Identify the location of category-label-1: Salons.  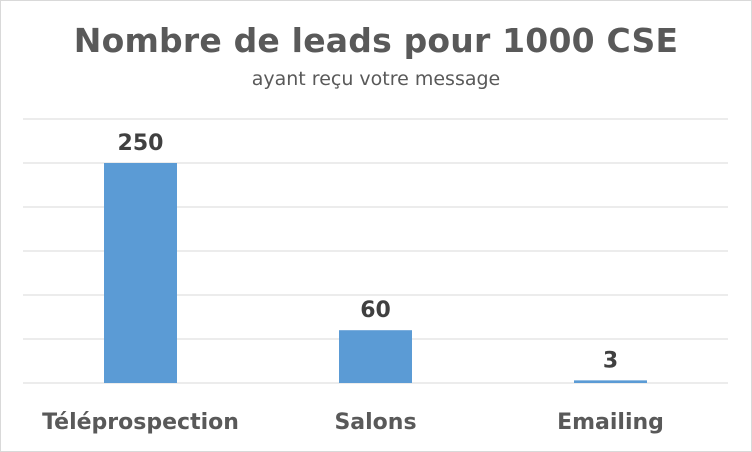
(375, 422).